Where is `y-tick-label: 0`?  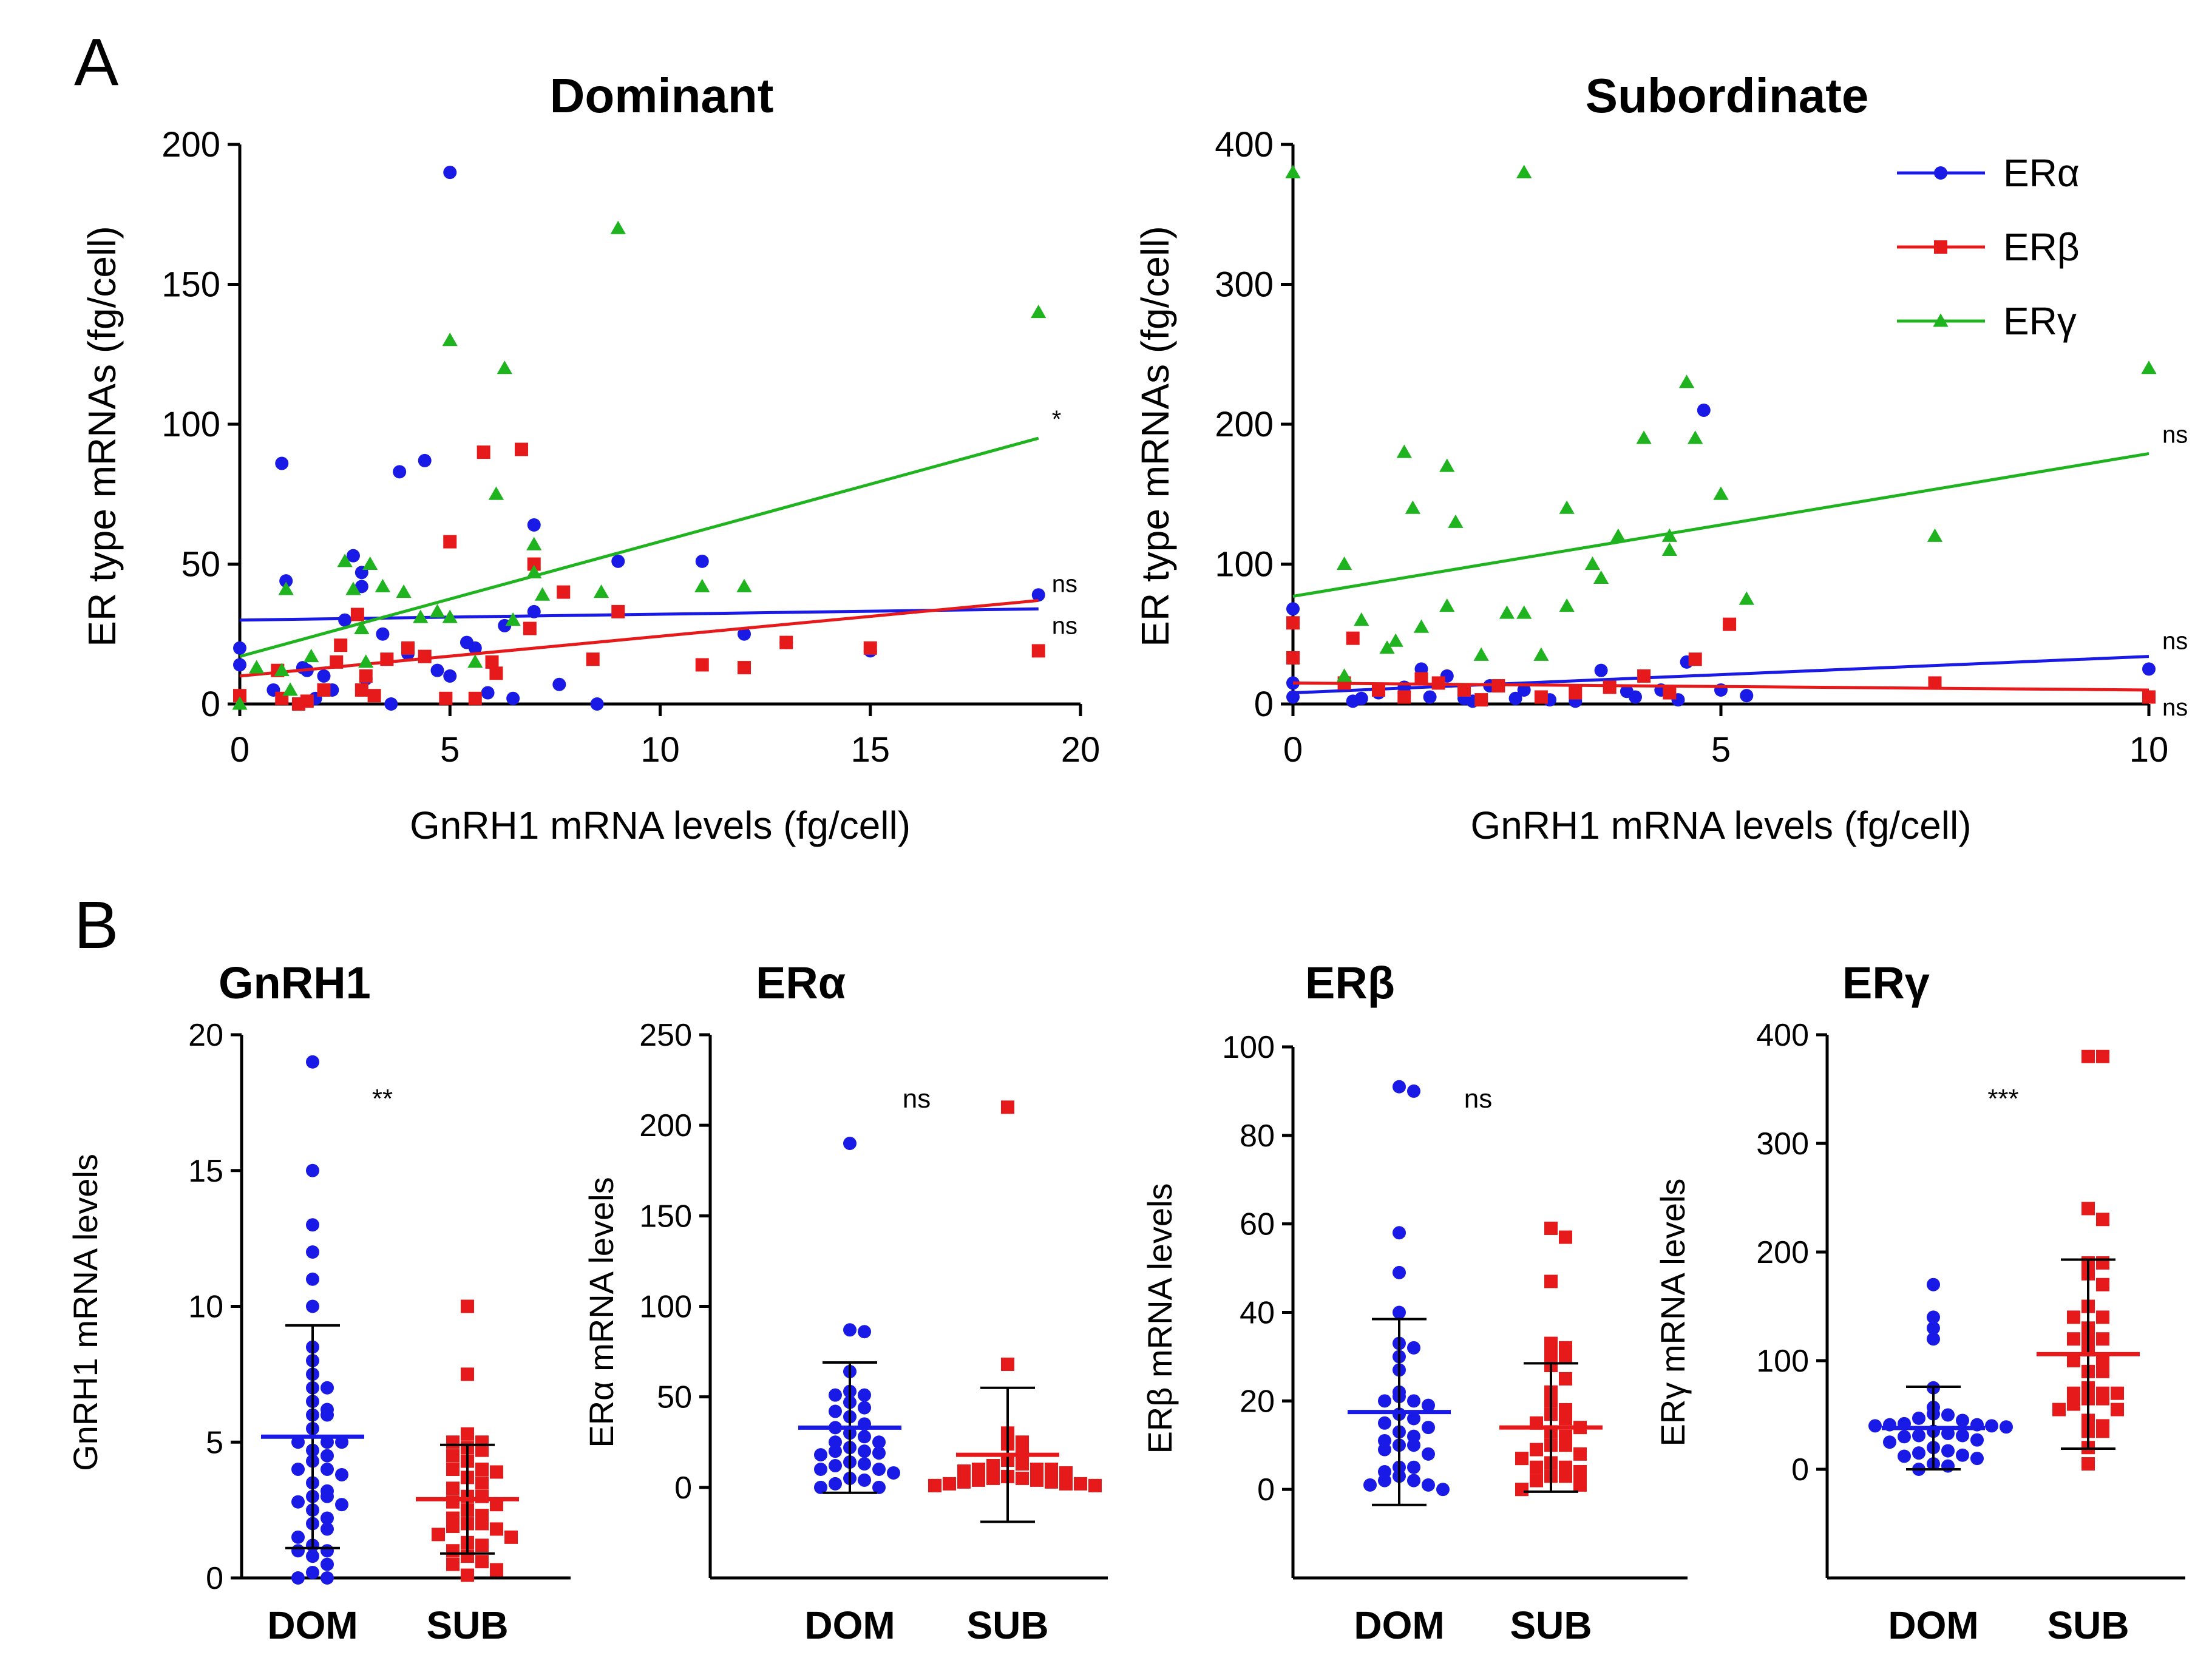
y-tick-label: 0 is located at coordinates (1800, 1470).